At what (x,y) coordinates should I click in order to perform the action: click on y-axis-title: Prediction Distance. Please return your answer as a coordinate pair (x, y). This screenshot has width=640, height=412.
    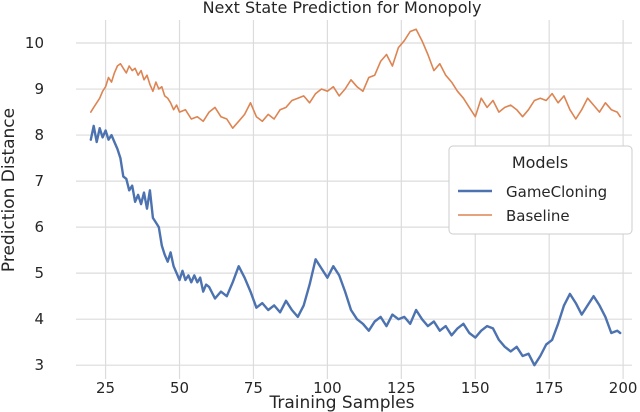
    Looking at the image, I should click on (9, 190).